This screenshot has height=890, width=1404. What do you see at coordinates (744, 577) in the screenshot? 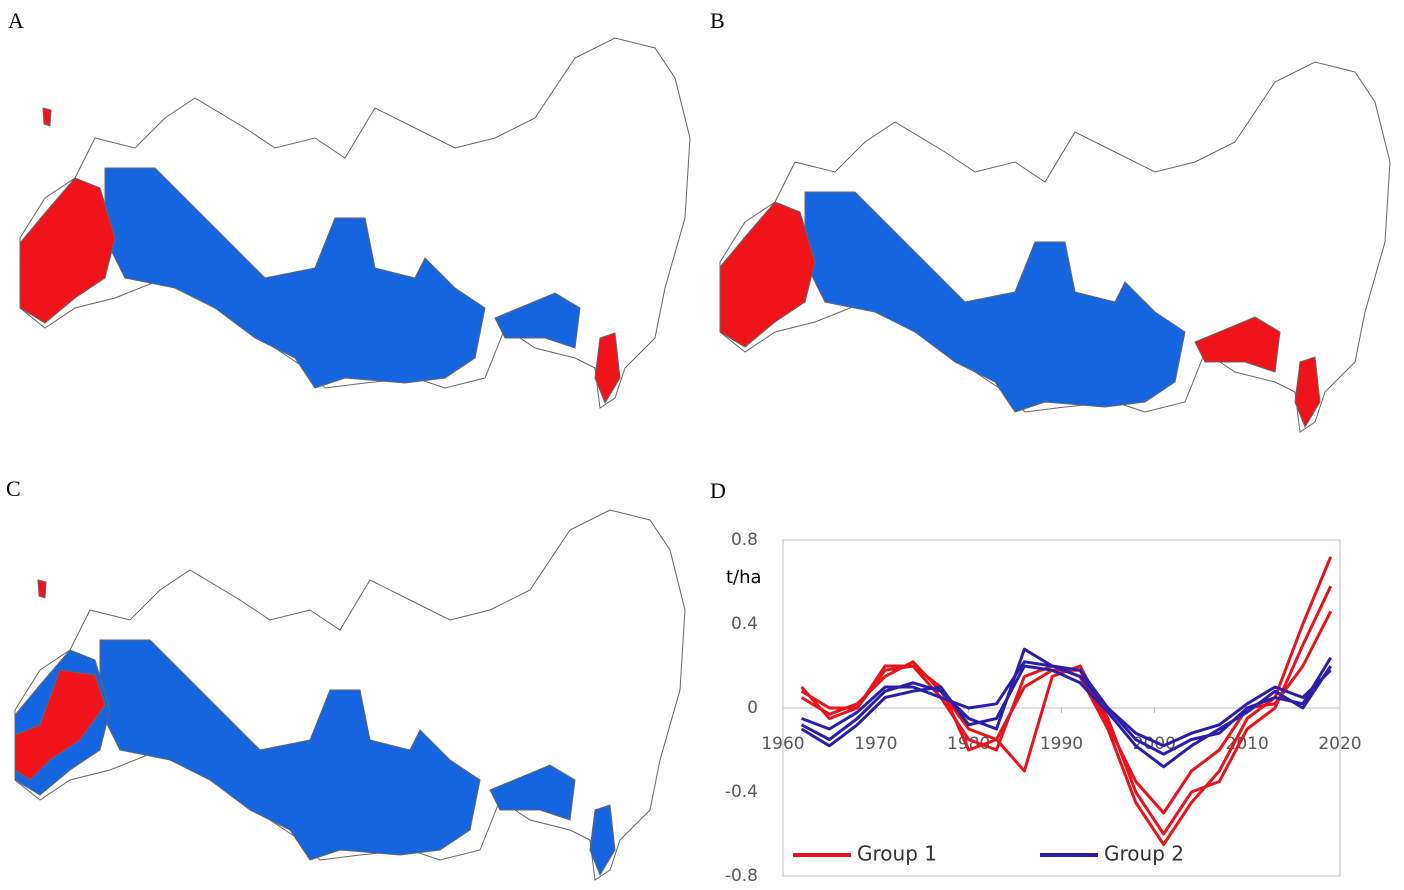
I see `y-axis-label: t/ha` at bounding box center [744, 577].